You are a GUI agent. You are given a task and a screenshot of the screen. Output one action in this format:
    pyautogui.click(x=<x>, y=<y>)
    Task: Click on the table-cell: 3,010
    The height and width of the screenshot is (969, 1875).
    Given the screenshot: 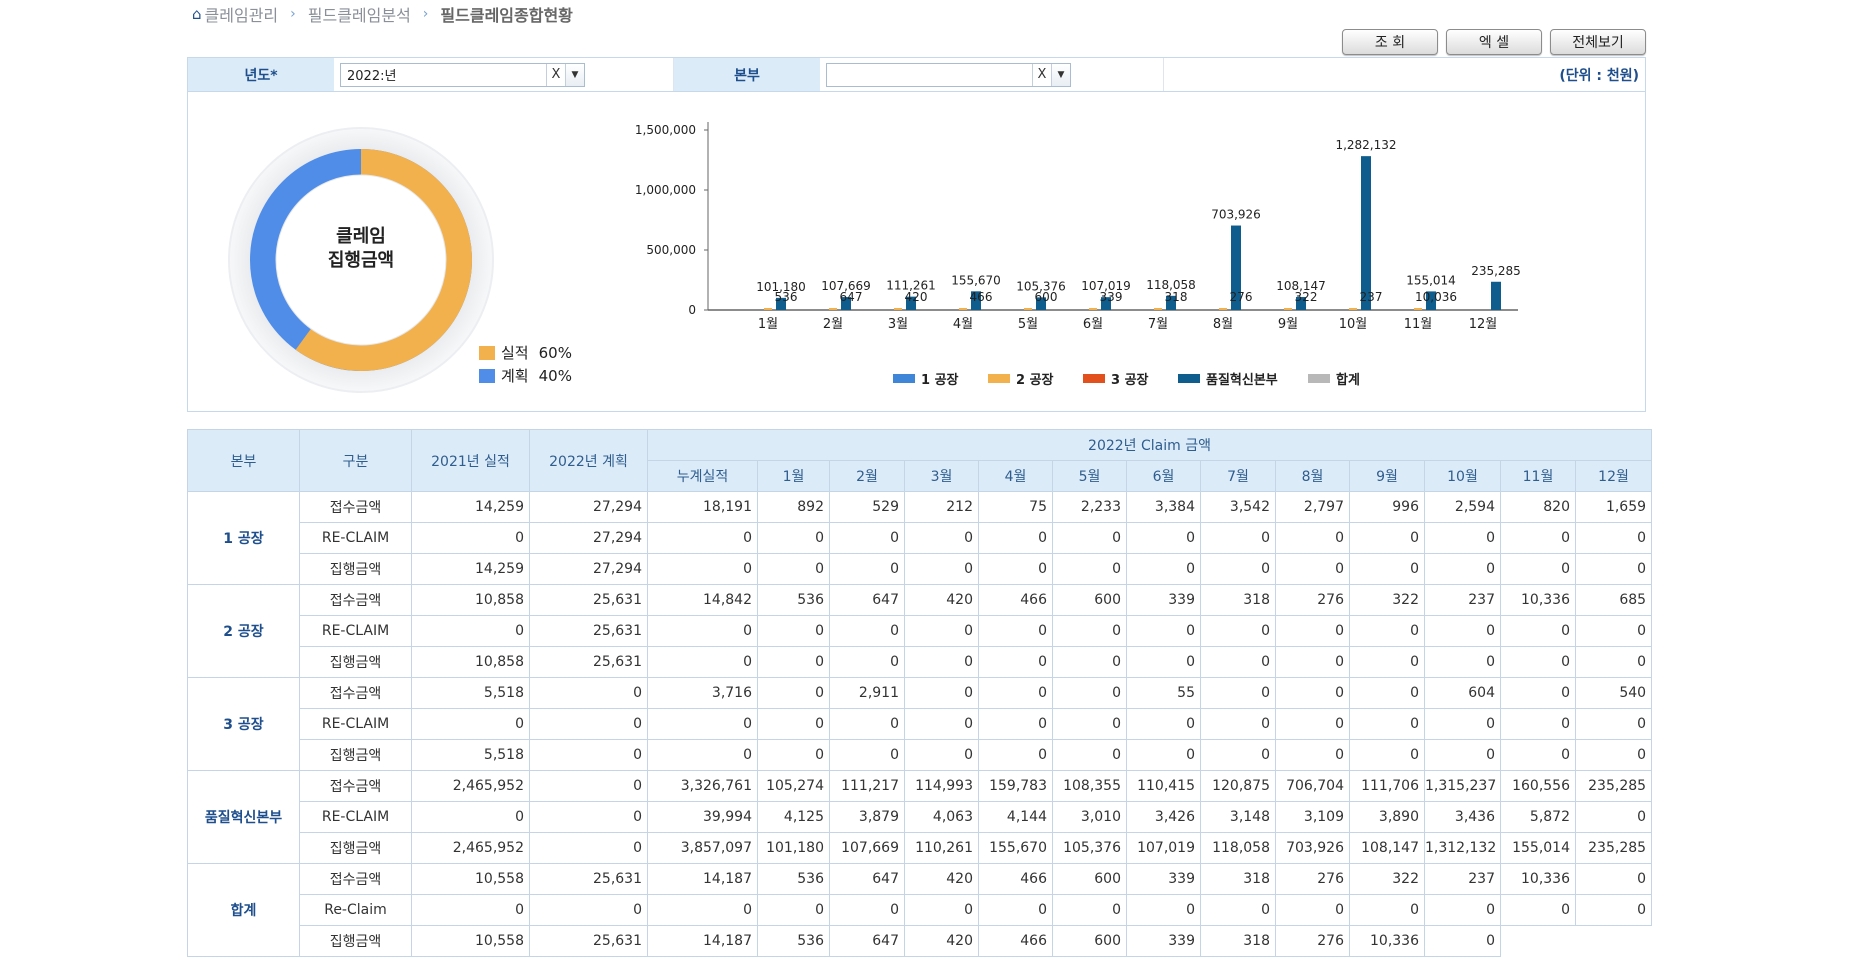 What is the action you would take?
    pyautogui.click(x=1089, y=817)
    